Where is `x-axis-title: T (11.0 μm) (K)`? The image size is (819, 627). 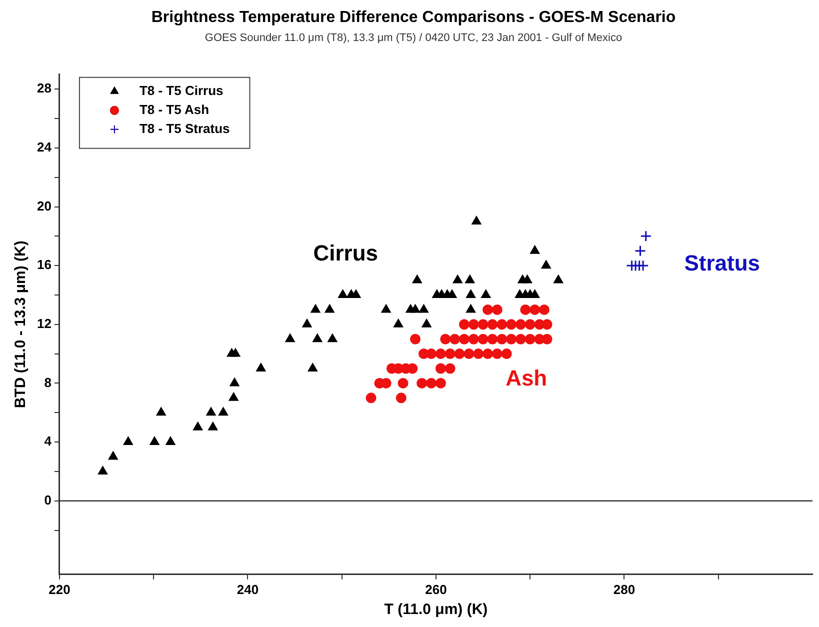 x-axis-title: T (11.0 μm) (K) is located at coordinates (436, 609).